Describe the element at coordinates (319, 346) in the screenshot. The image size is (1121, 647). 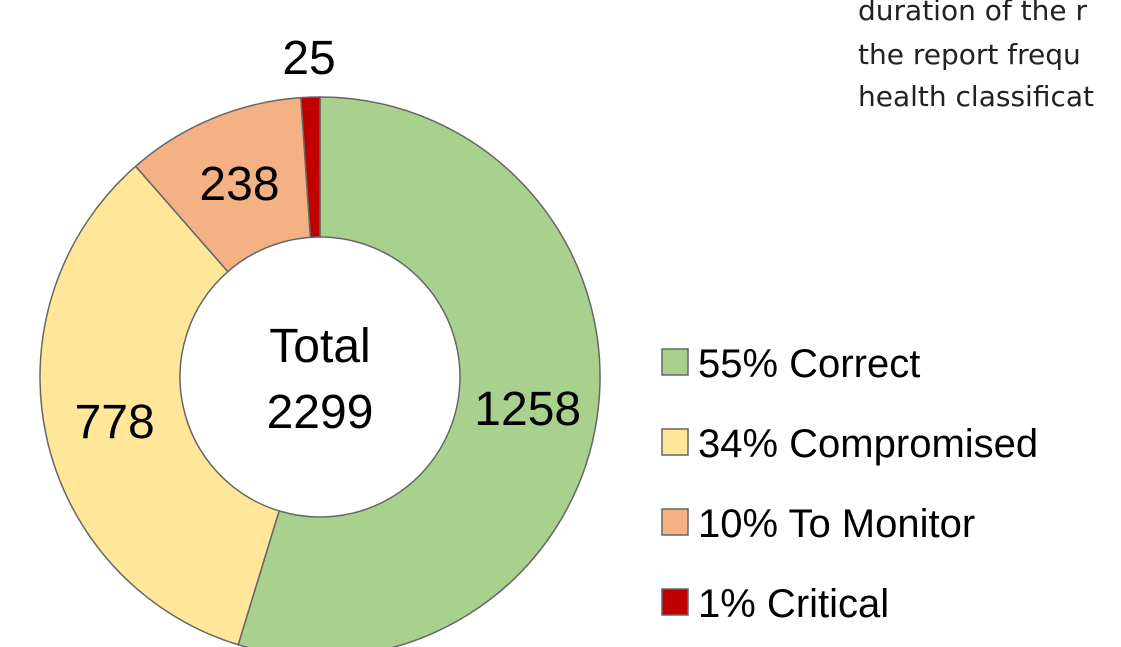
I see `center-label: Total` at that location.